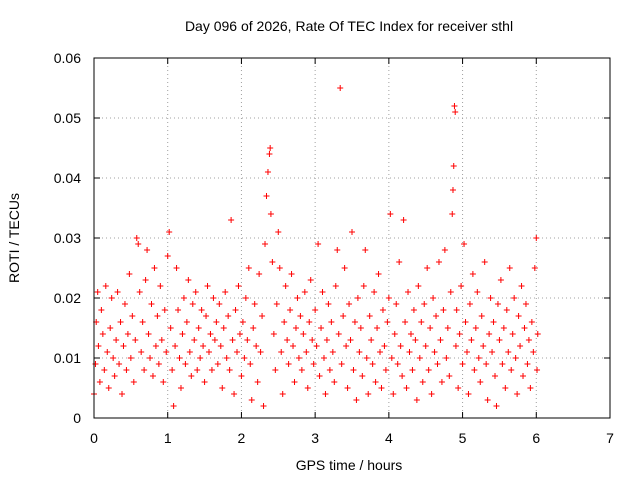  What do you see at coordinates (315, 438) in the screenshot?
I see `x-tick-label: 3` at bounding box center [315, 438].